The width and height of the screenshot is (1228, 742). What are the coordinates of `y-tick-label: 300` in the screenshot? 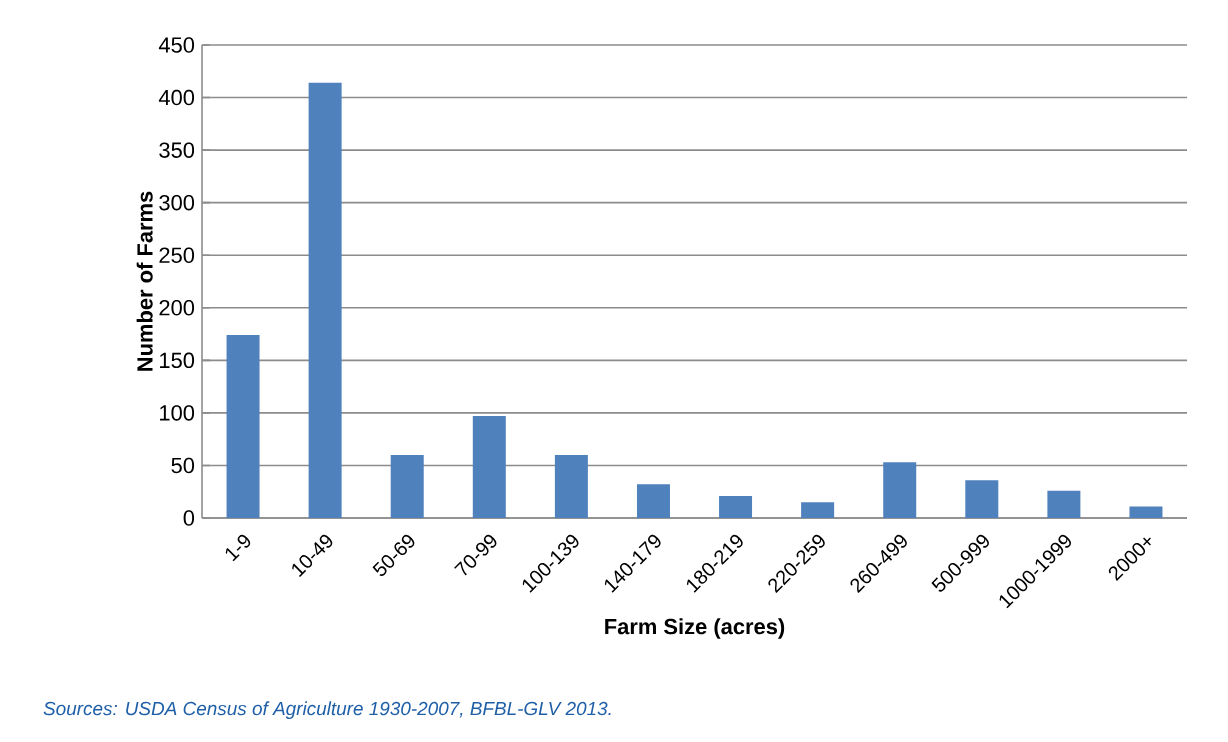 It's located at (177, 202).